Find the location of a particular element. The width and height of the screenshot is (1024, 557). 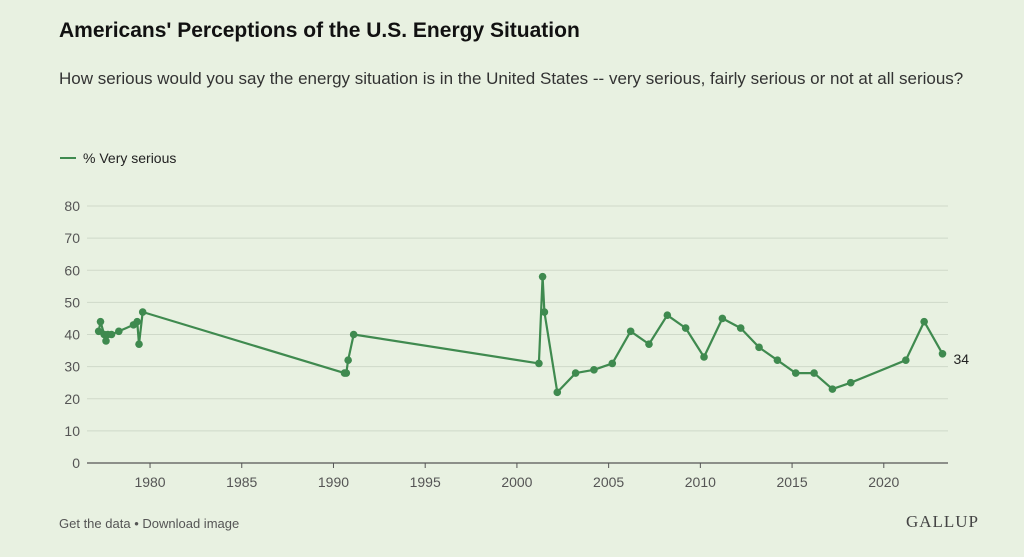

x-tick-label: 1995 is located at coordinates (425, 482).